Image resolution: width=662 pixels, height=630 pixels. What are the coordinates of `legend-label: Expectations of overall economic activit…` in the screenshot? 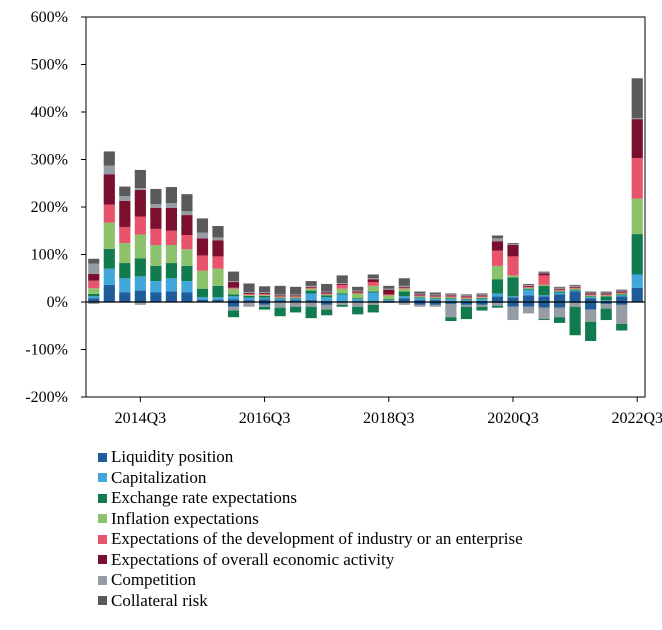 It's located at (253, 559).